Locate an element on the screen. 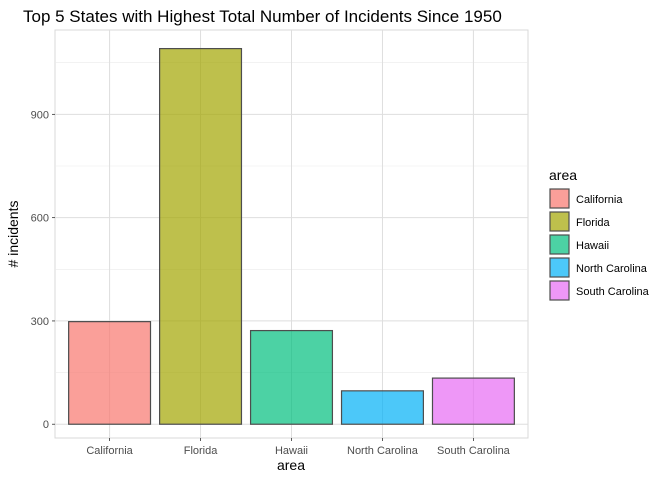  legend-label: Florida is located at coordinates (593, 223).